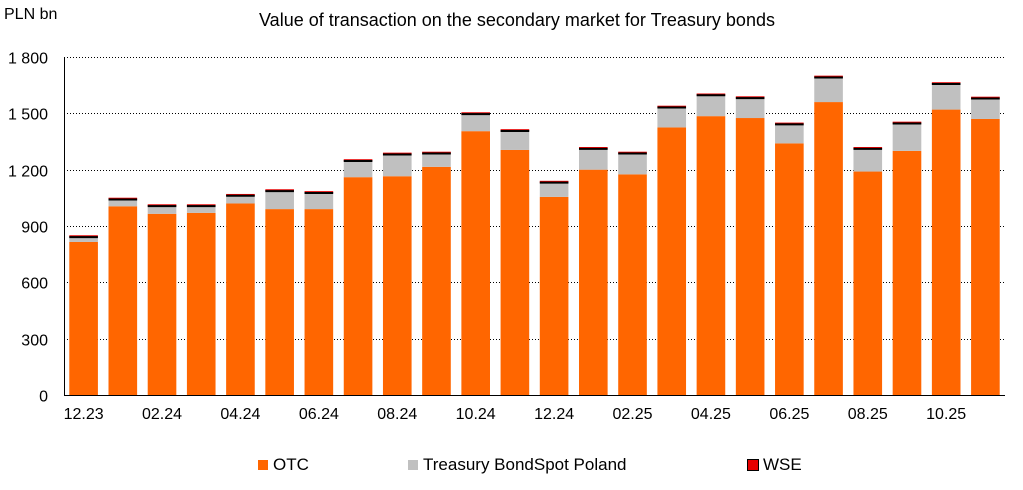  Describe the element at coordinates (263, 465) in the screenshot. I see `legend-swatch-otc` at that location.